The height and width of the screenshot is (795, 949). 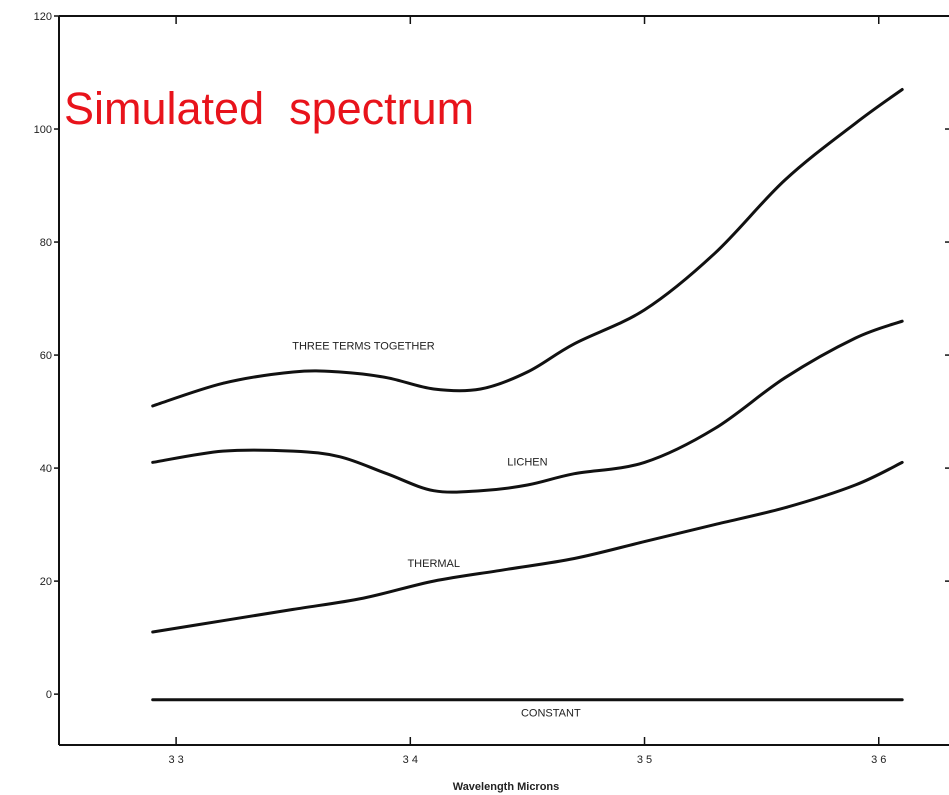 What do you see at coordinates (644, 760) in the screenshot?
I see `x-tick-label: 3 5` at bounding box center [644, 760].